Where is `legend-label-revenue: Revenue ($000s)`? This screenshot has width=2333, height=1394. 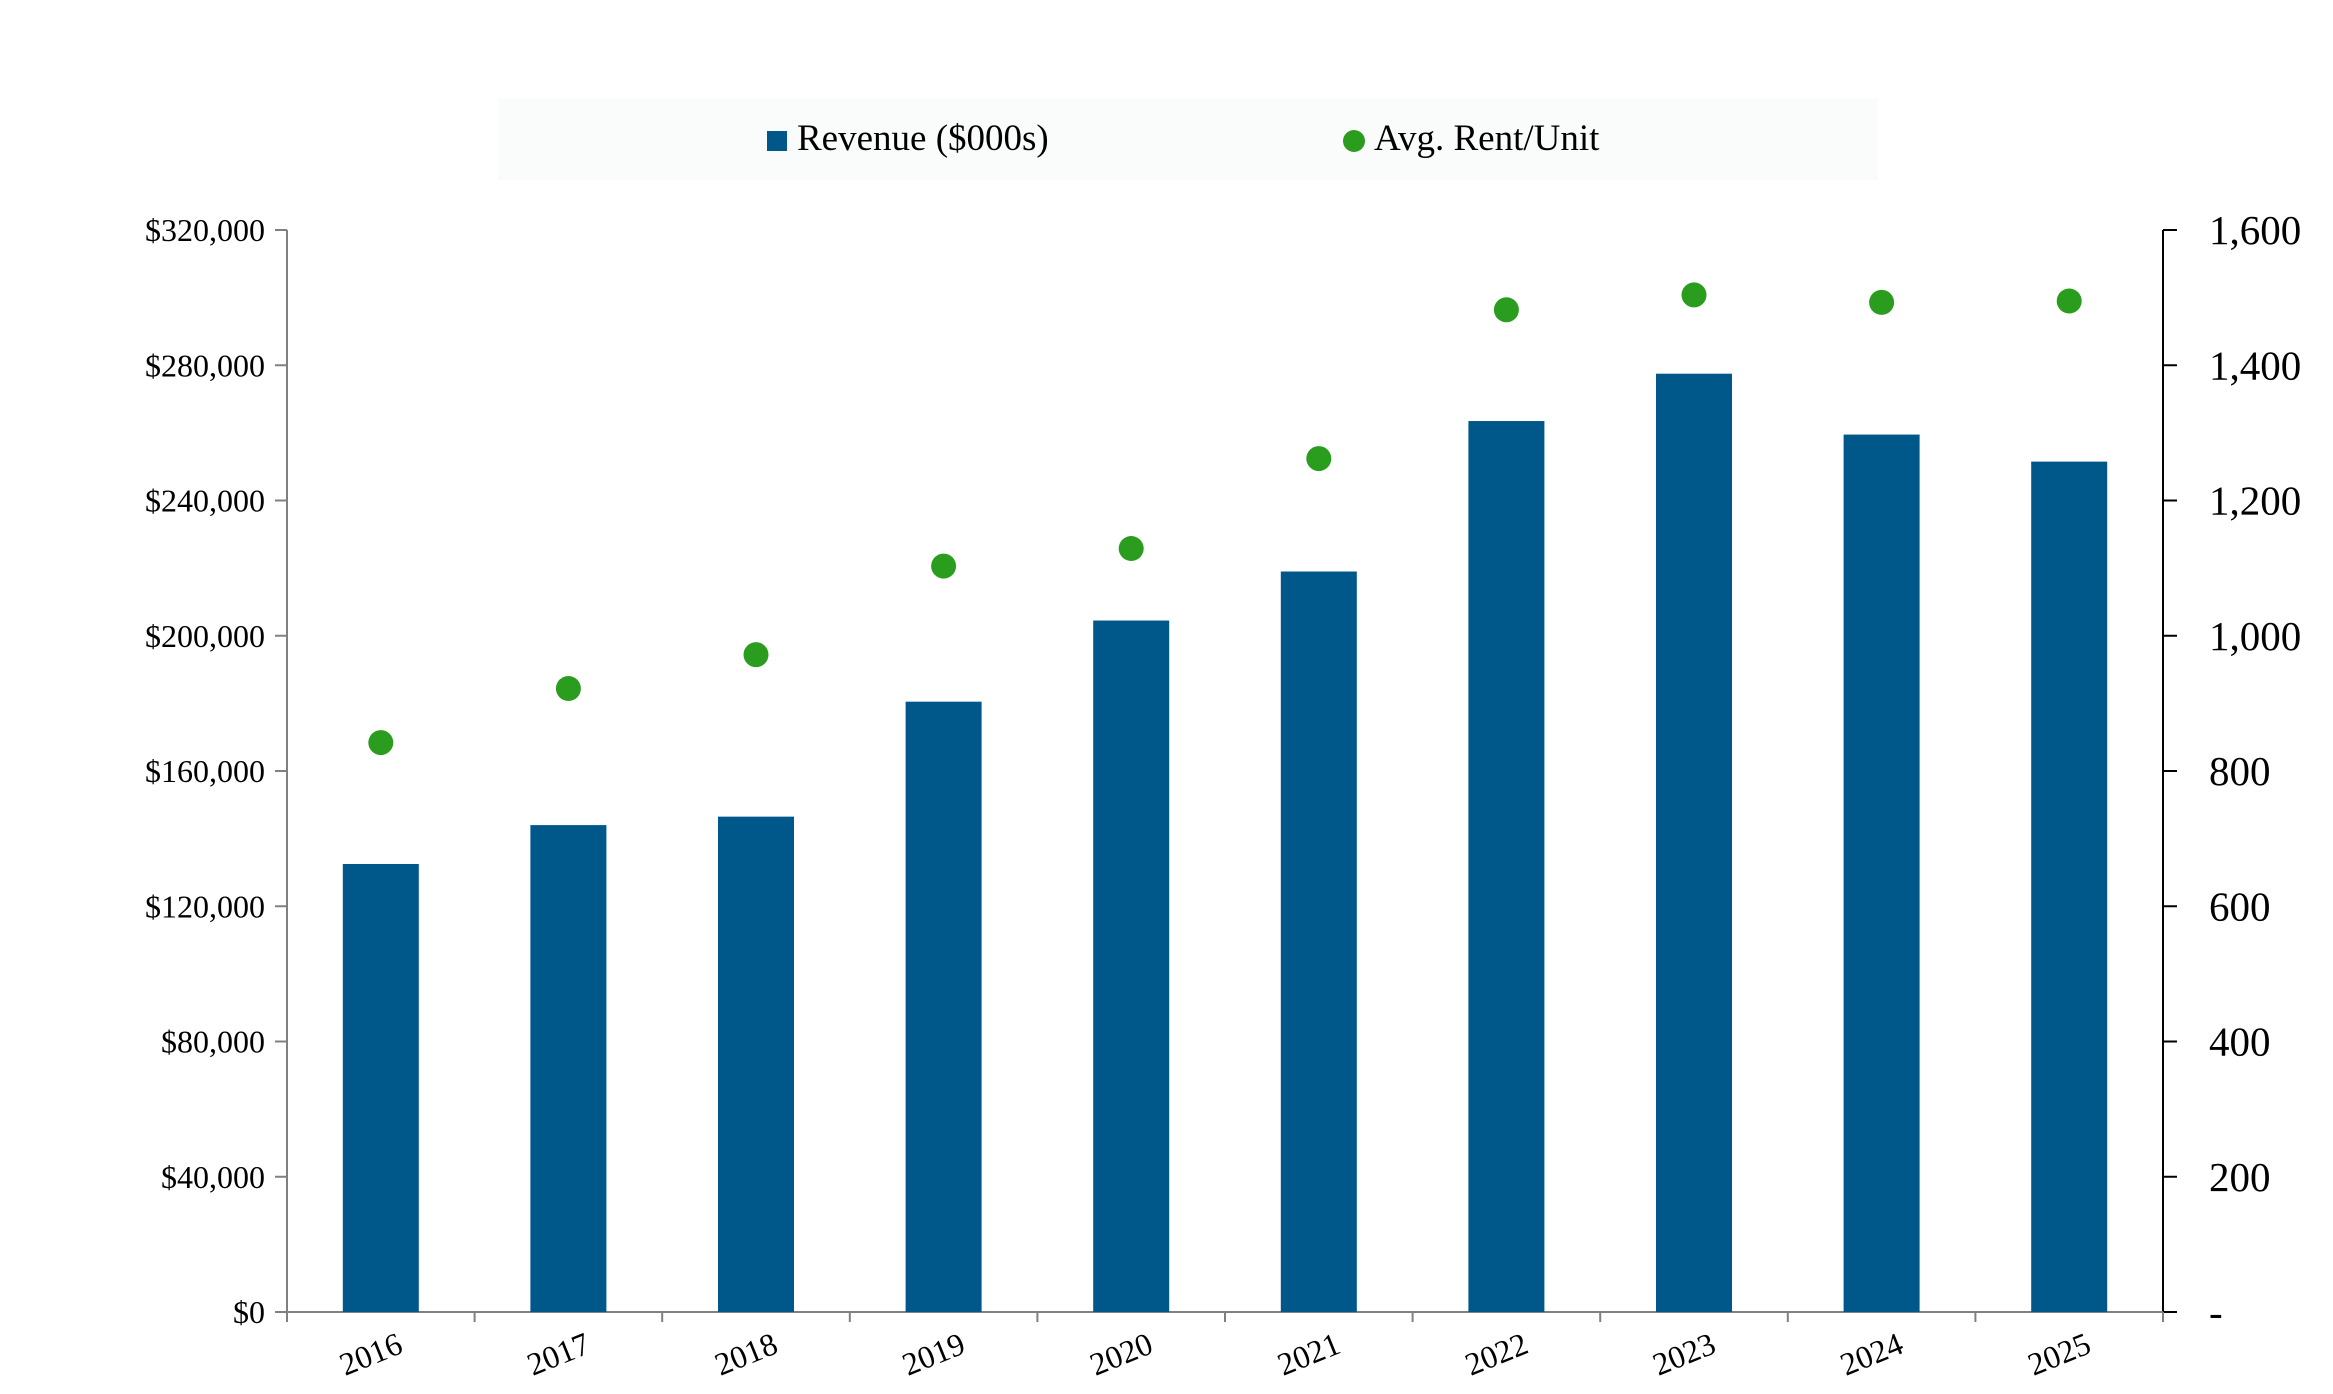
legend-label-revenue: Revenue ($000s) is located at coordinates (923, 138).